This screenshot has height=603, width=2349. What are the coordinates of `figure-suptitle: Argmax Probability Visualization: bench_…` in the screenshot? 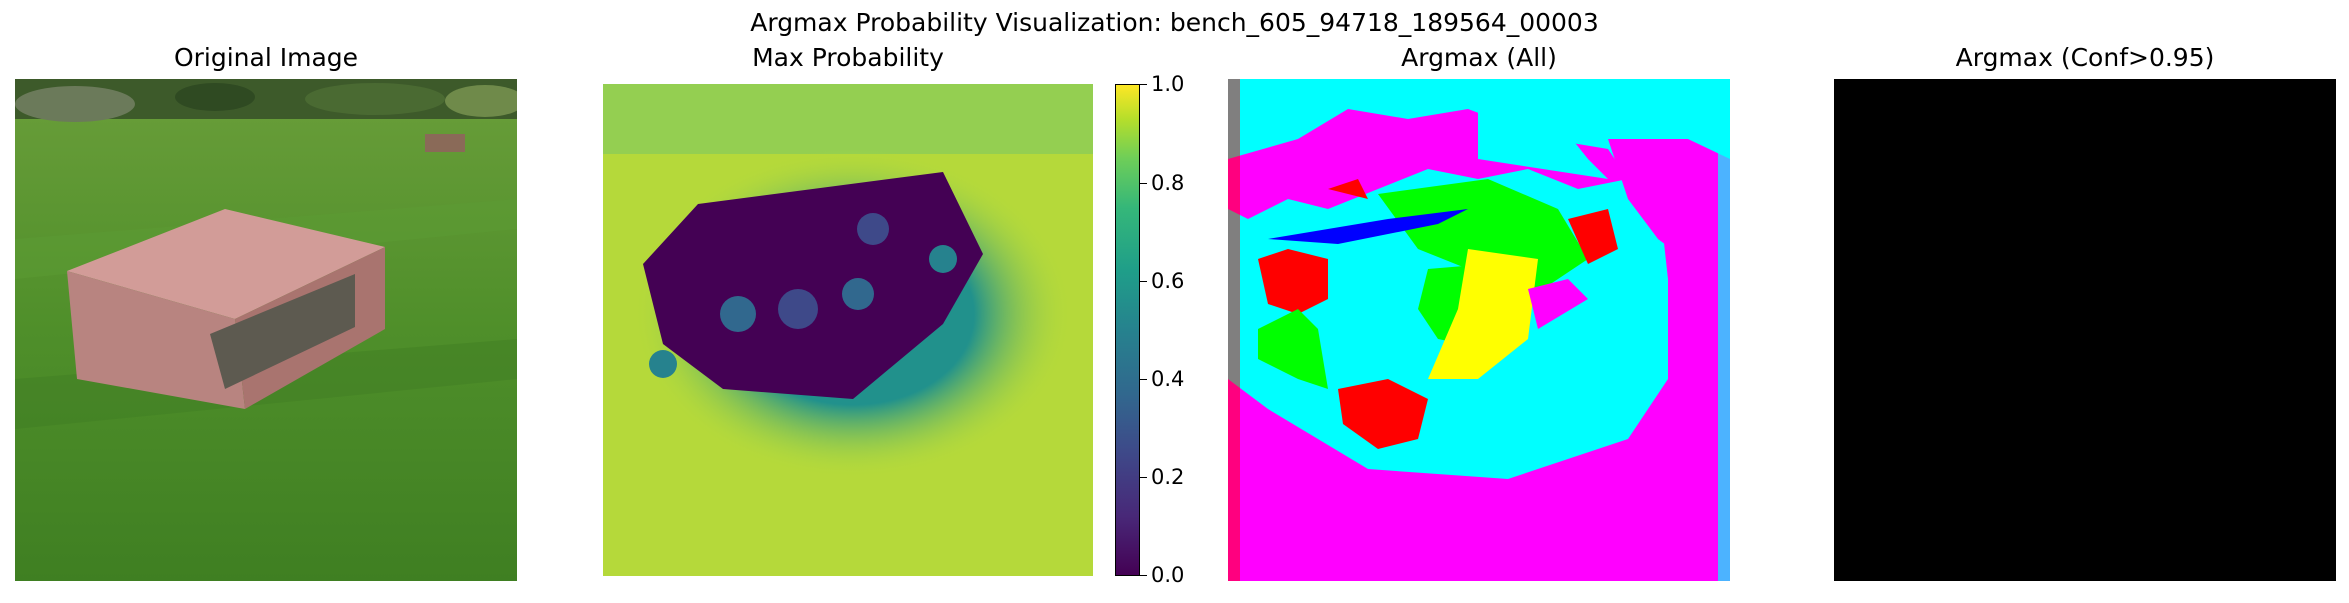 It's located at (1174, 22).